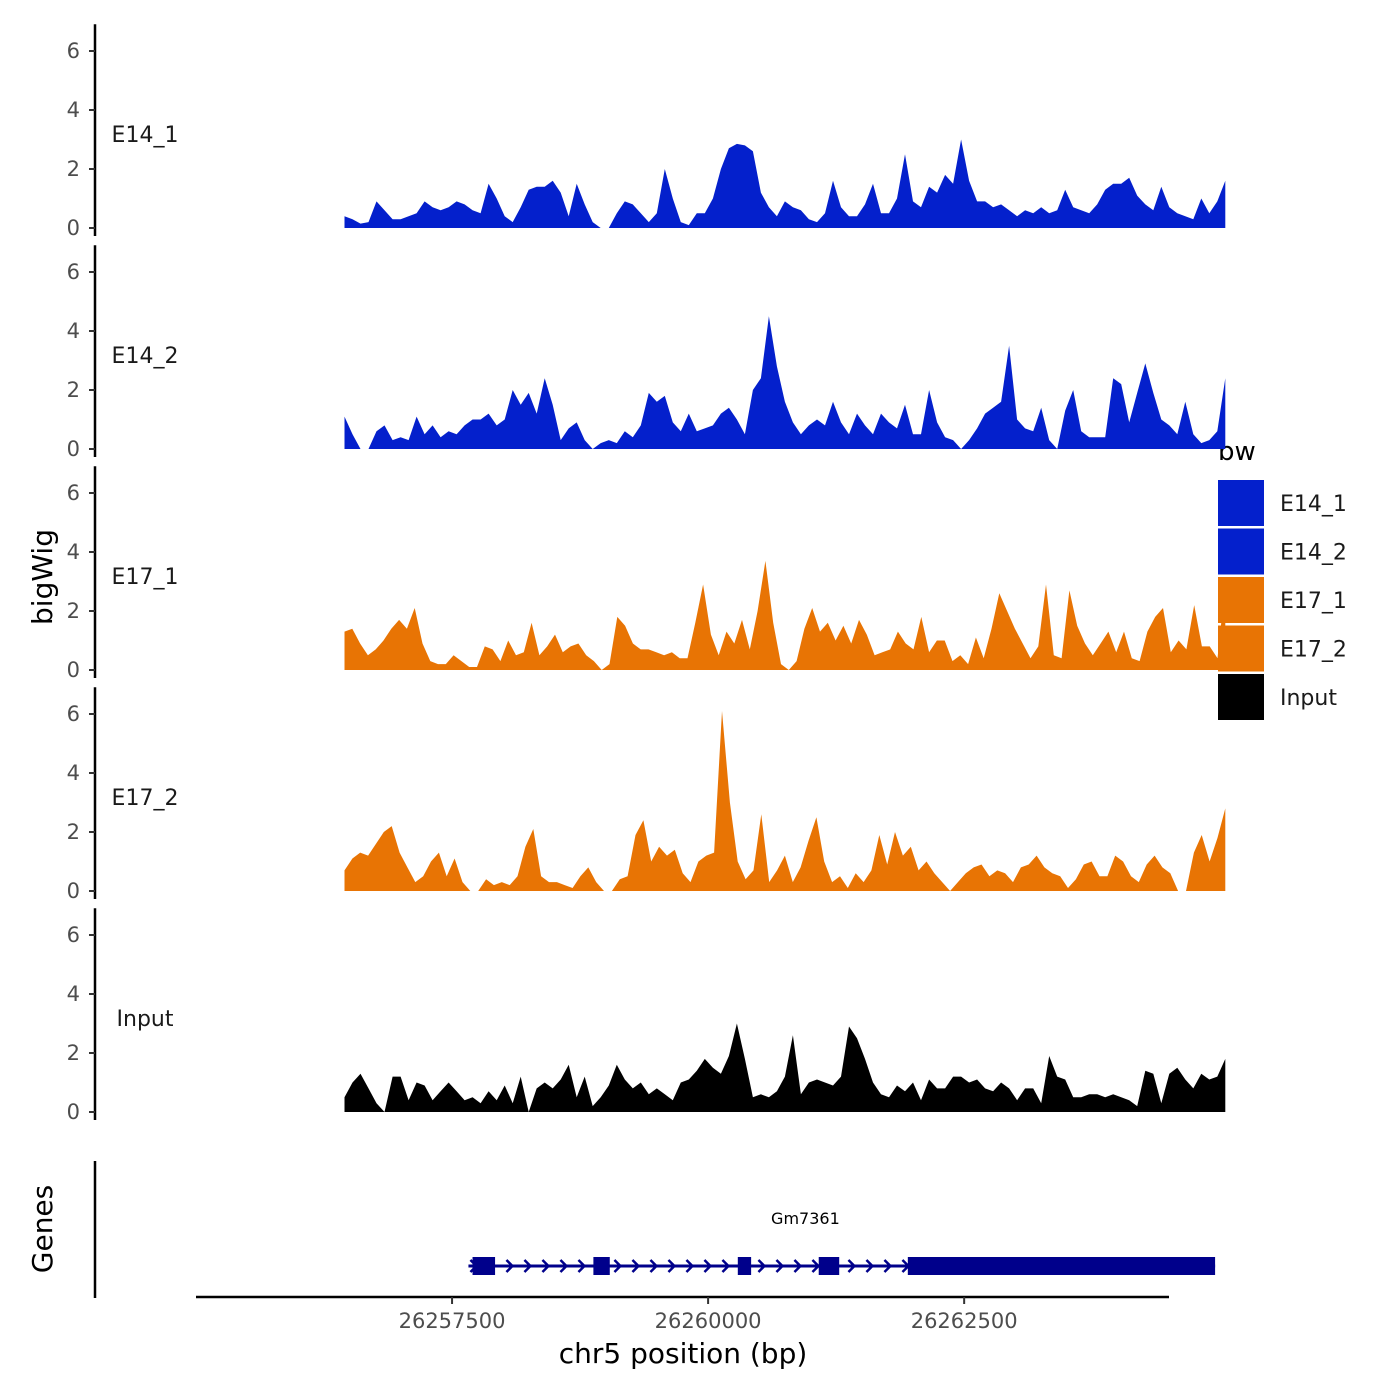 The image size is (1400, 1400). What do you see at coordinates (1313, 504) in the screenshot?
I see `legend-label: E14_1` at bounding box center [1313, 504].